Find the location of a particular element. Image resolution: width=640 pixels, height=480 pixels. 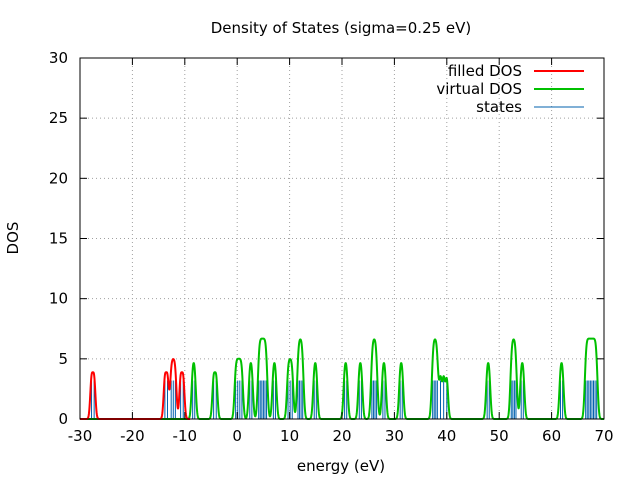

y-axis-label: DOS is located at coordinates (13, 238).